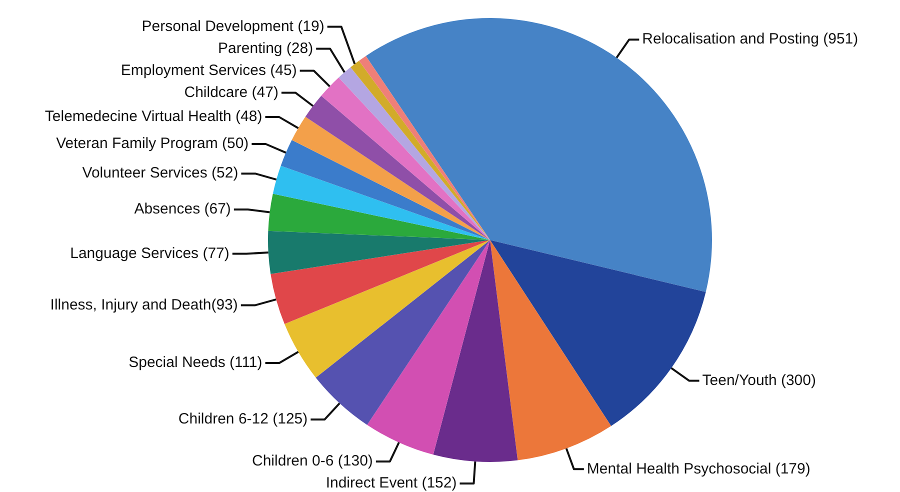 This screenshot has height=492, width=900. Describe the element at coordinates (266, 48) in the screenshot. I see `slice-label: Parenting (28)` at that location.